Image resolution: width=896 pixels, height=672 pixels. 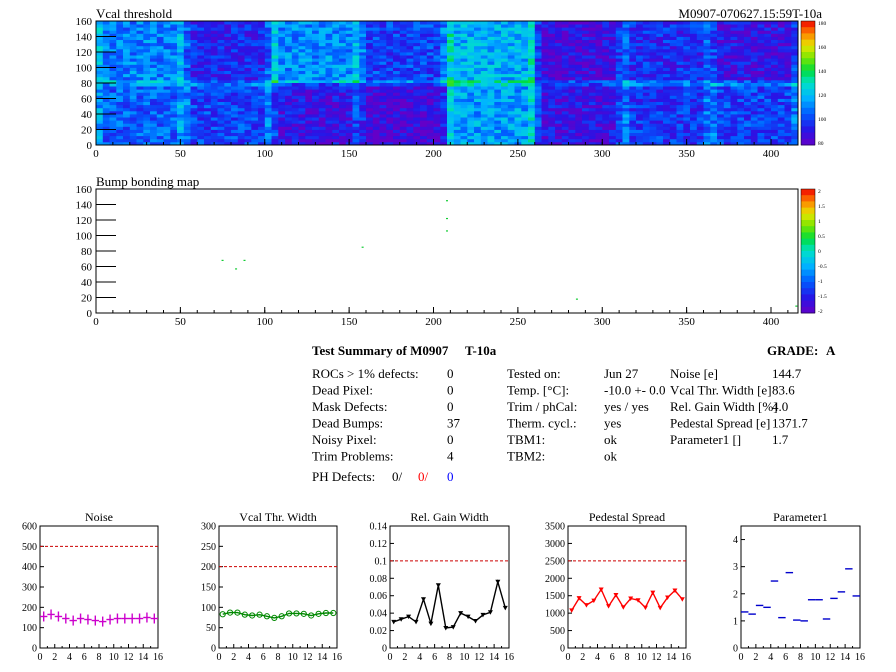 What do you see at coordinates (143, 657) in the screenshot?
I see `mini-x-tick-label: 14` at bounding box center [143, 657].